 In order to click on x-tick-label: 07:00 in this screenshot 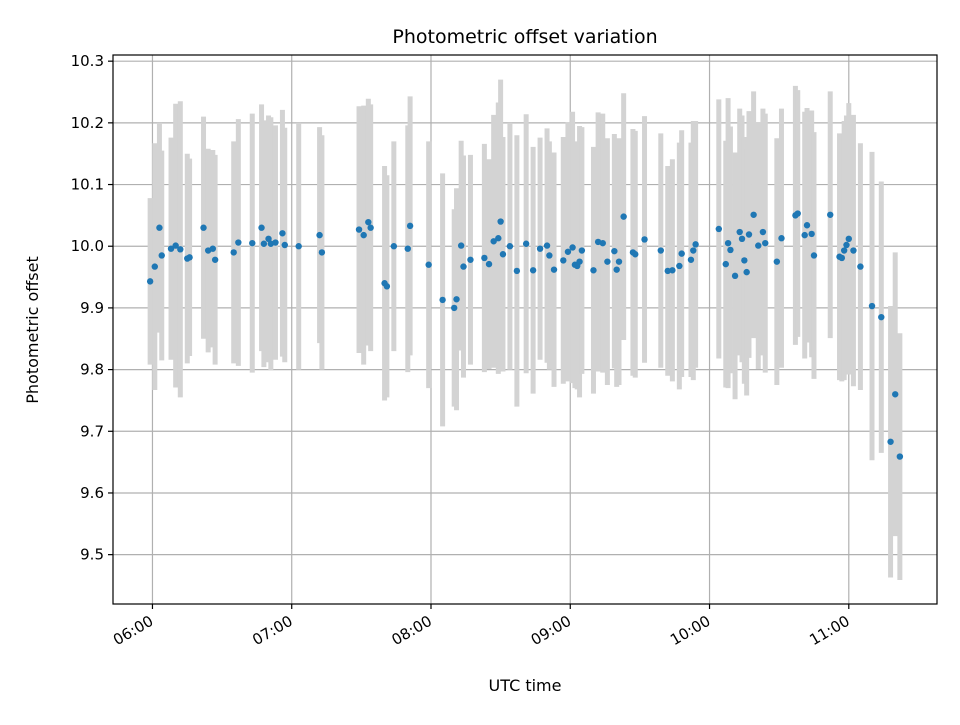, I will do `click(272, 630)`.